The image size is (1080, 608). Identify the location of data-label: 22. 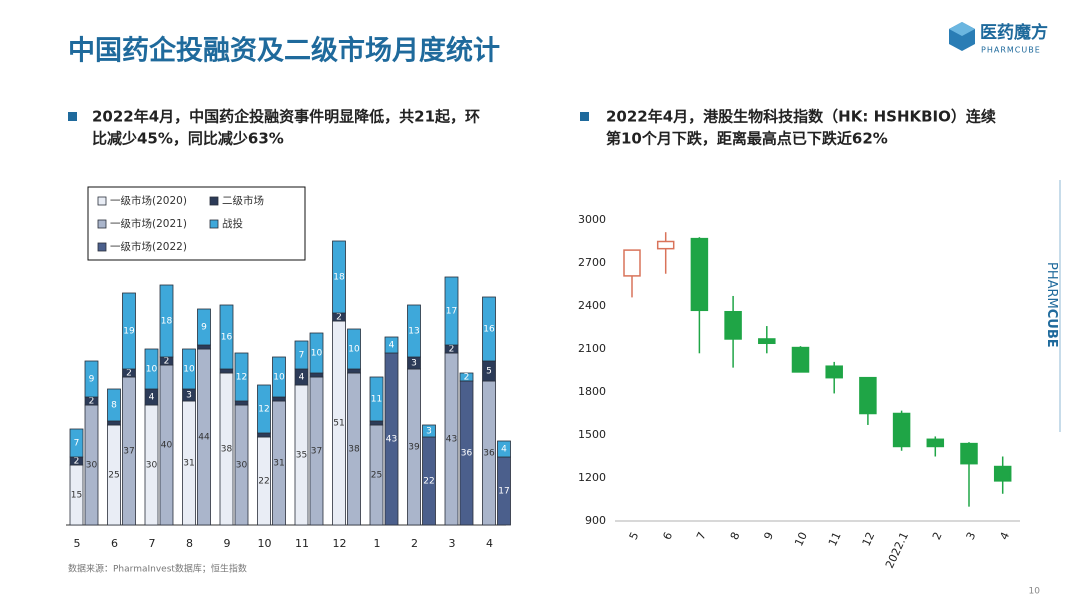
(428, 482).